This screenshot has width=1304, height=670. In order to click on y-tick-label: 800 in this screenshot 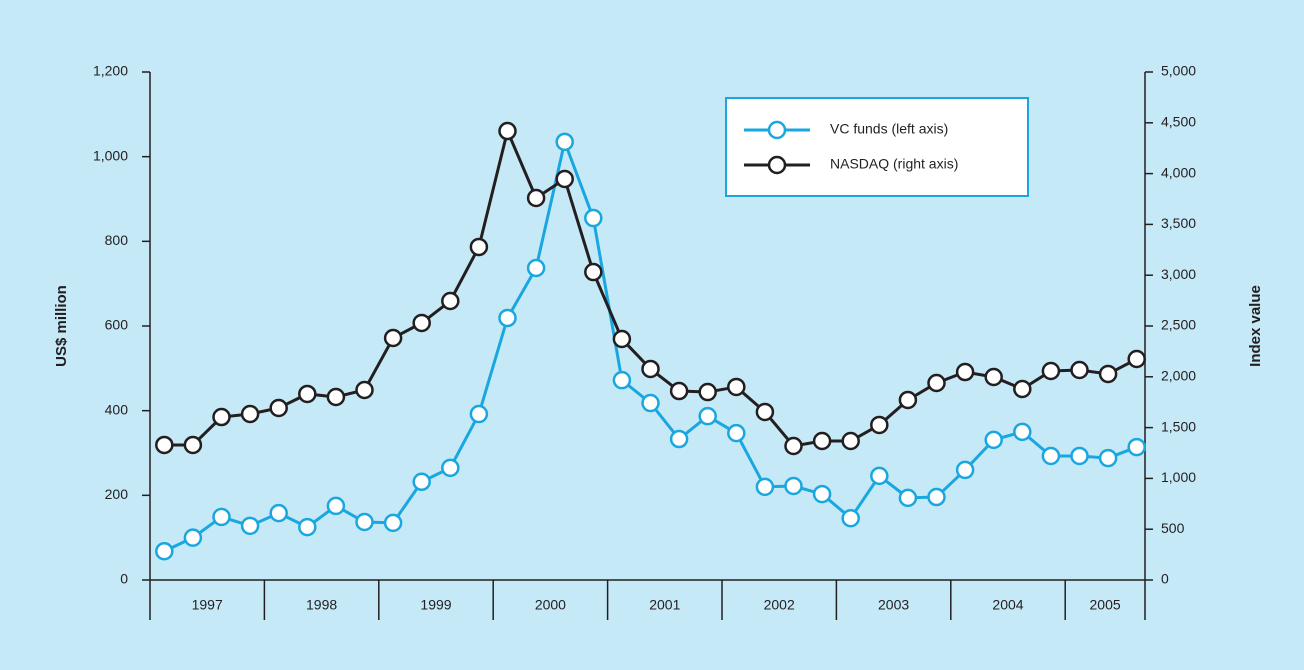, I will do `click(117, 240)`.